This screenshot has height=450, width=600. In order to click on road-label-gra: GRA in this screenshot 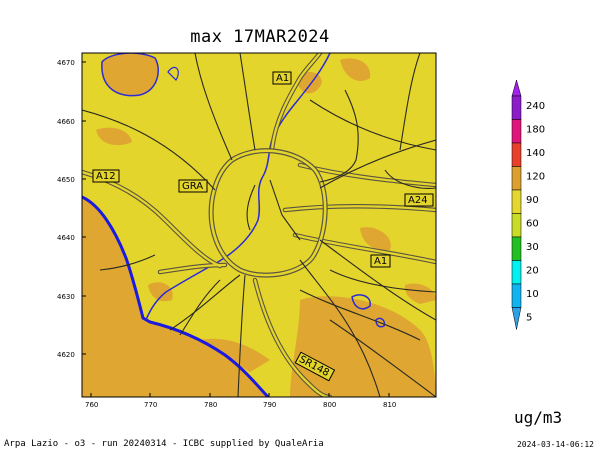, I will do `click(193, 186)`.